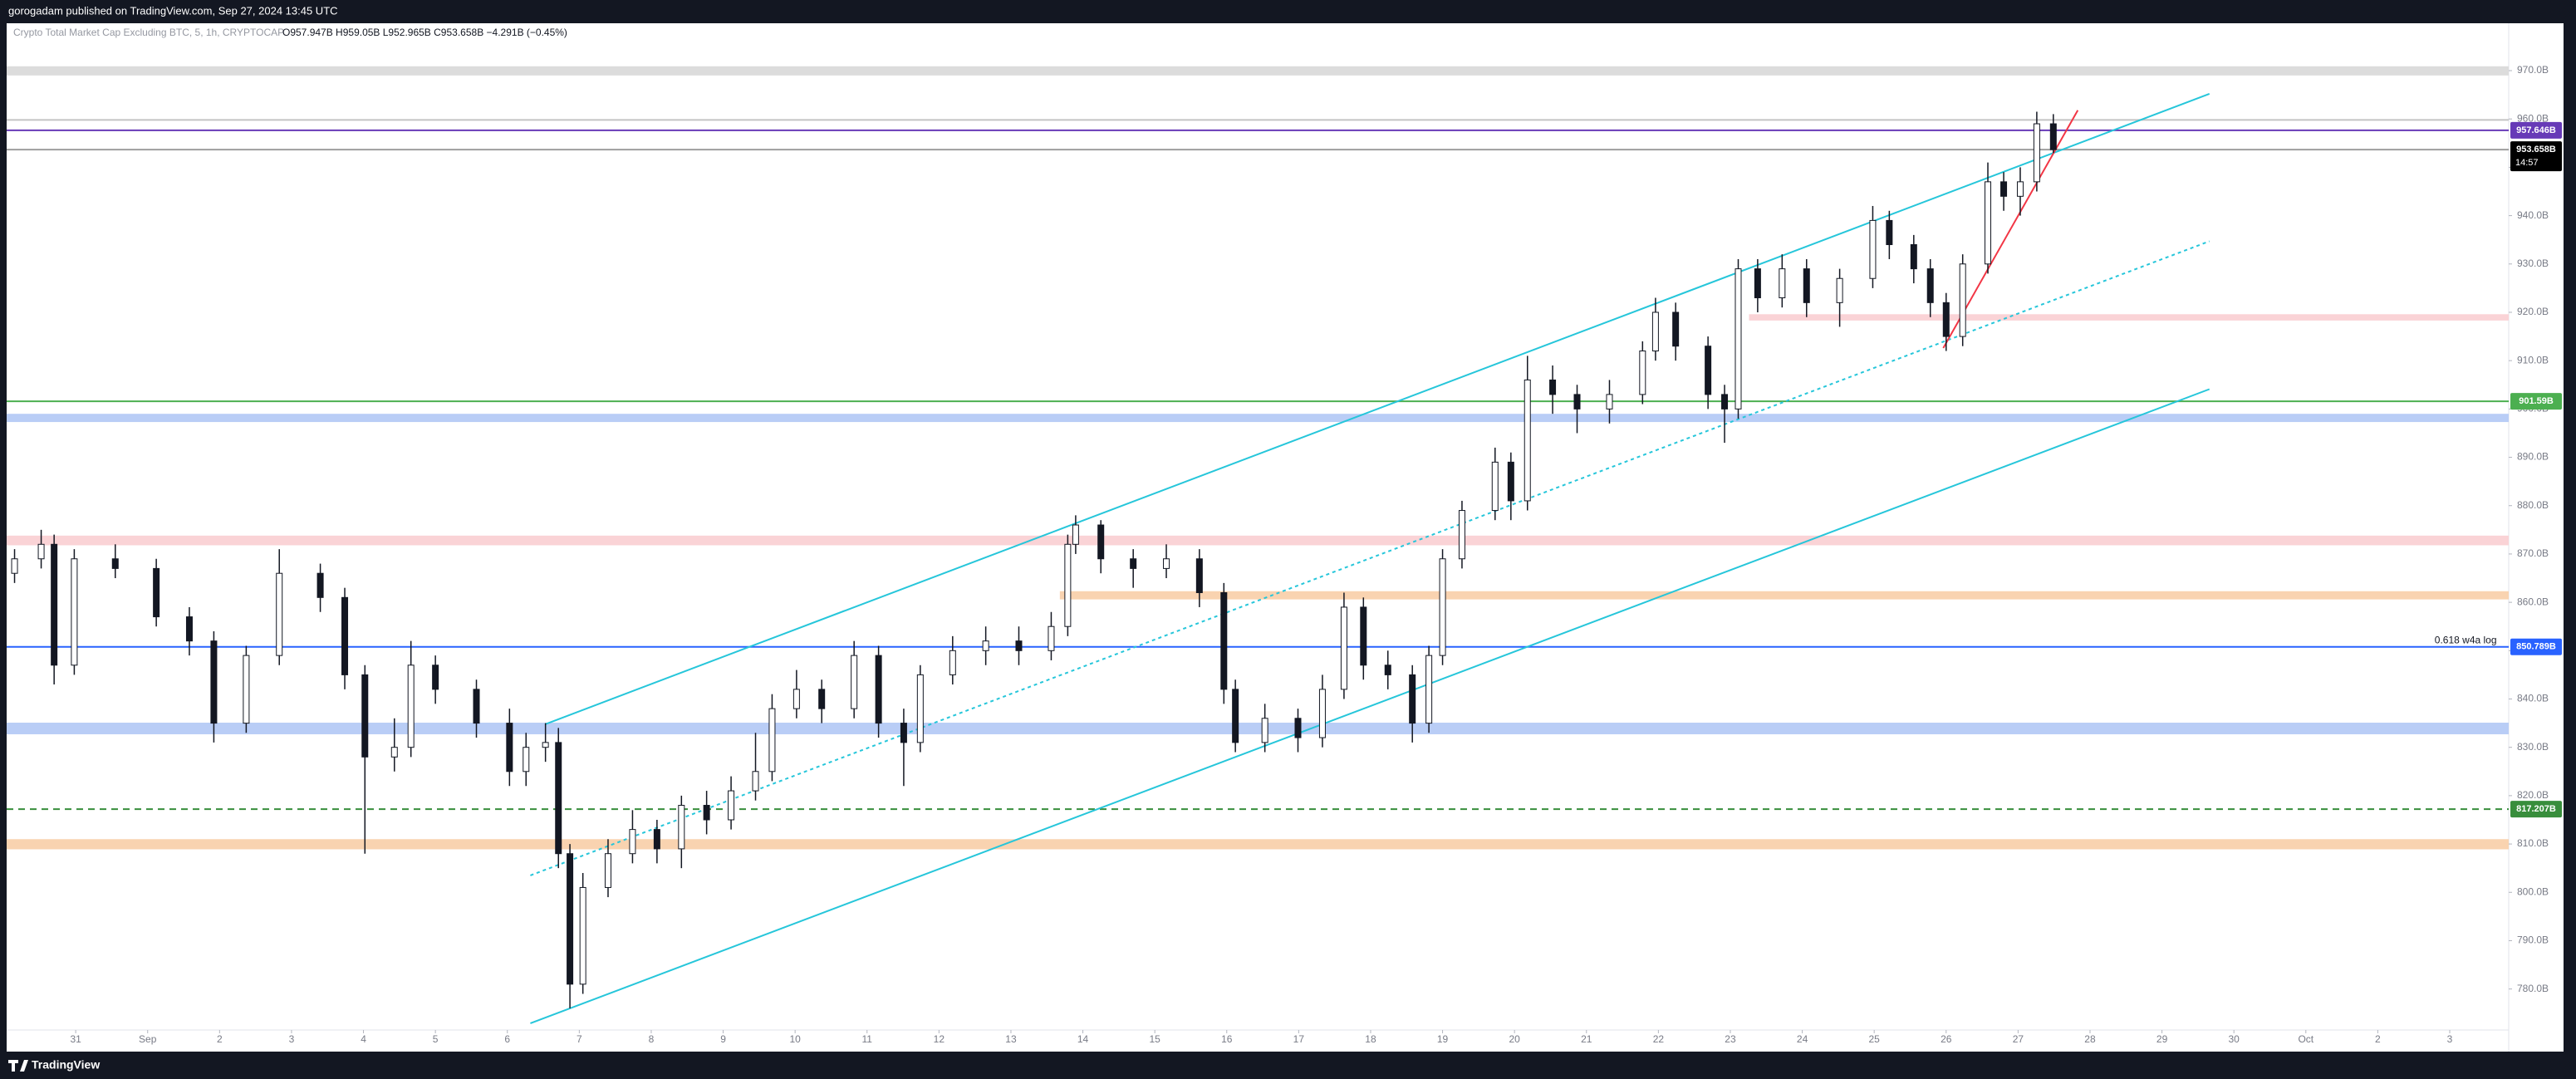 The height and width of the screenshot is (1079, 2576). Describe the element at coordinates (2533, 215) in the screenshot. I see `y-tick-label: 940.0B` at that location.